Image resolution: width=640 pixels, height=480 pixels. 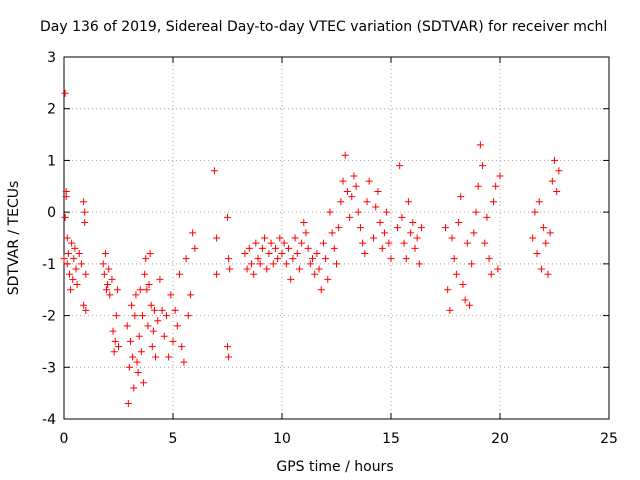 I want to click on y-tick-label: 0, so click(x=51, y=213).